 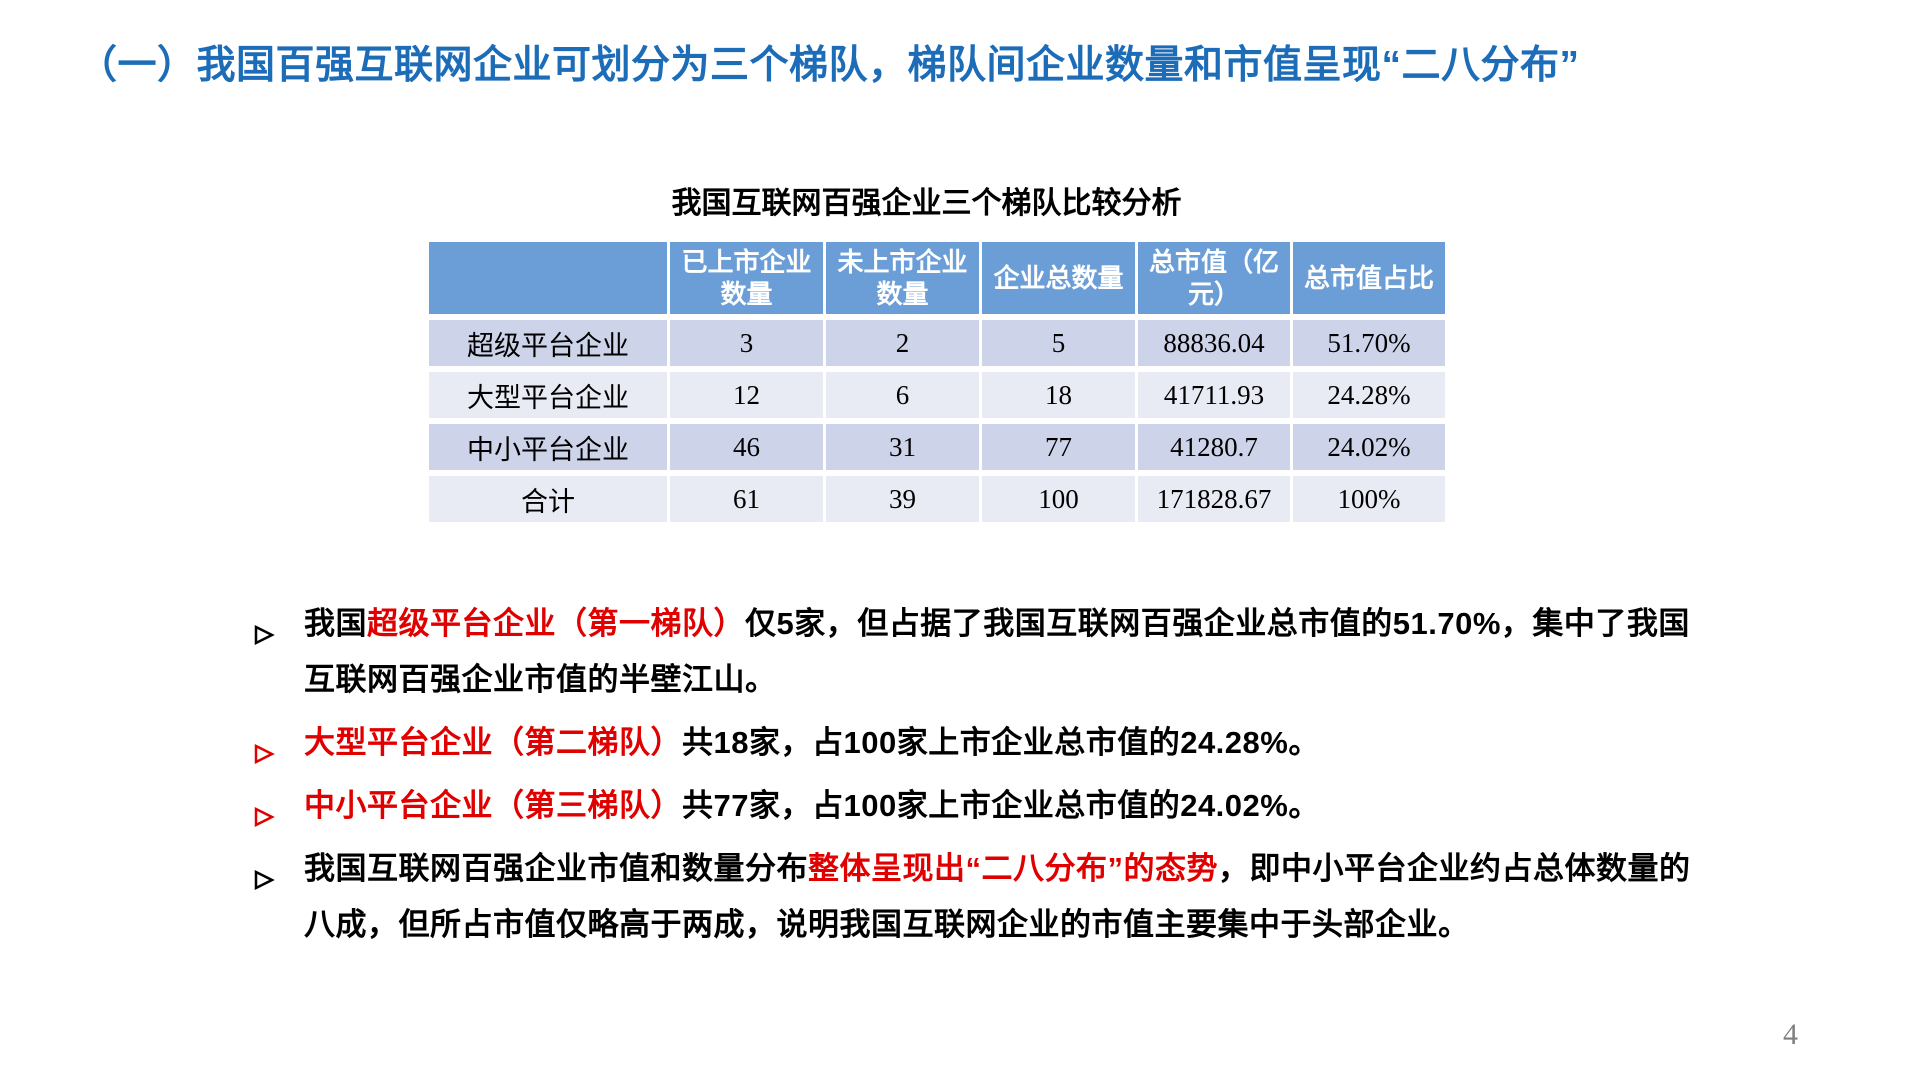 I want to click on table-header-empty, so click(x=548, y=278).